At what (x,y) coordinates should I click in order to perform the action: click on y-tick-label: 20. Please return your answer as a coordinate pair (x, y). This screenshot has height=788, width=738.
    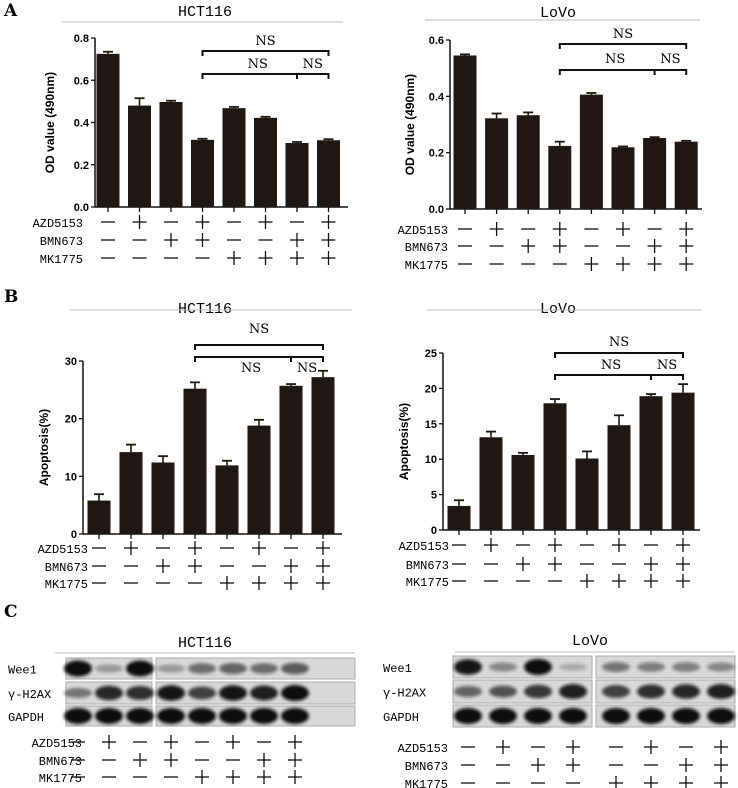
    Looking at the image, I should click on (431, 389).